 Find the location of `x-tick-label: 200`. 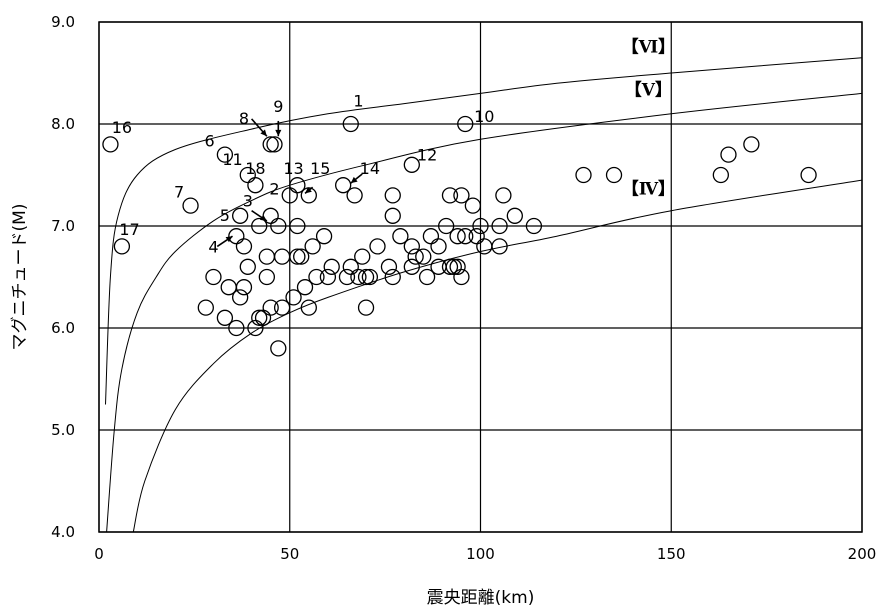

x-tick-label: 200 is located at coordinates (862, 554).